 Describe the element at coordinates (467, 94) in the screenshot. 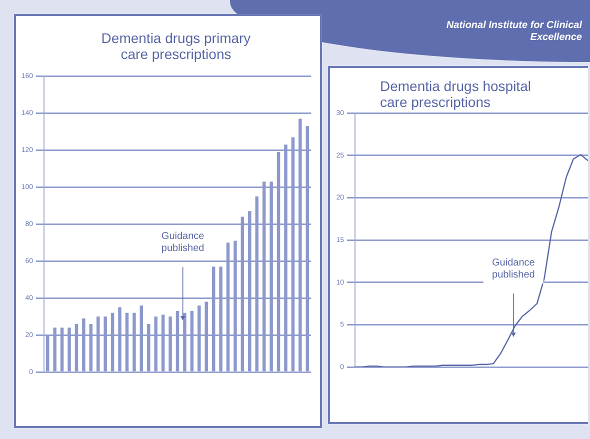

I see `chart-title: Dementia drugs hospital care prescriptions` at that location.